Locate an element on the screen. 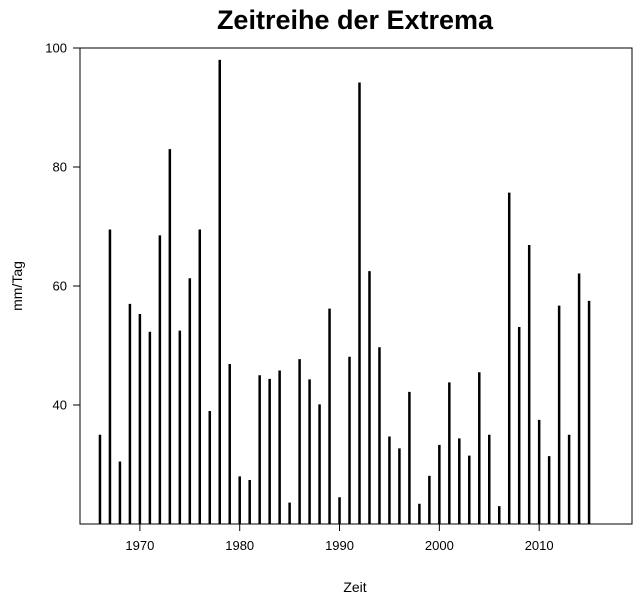 Image resolution: width=640 pixels, height=600 pixels. y-tick-label-60: 60 is located at coordinates (60, 286).